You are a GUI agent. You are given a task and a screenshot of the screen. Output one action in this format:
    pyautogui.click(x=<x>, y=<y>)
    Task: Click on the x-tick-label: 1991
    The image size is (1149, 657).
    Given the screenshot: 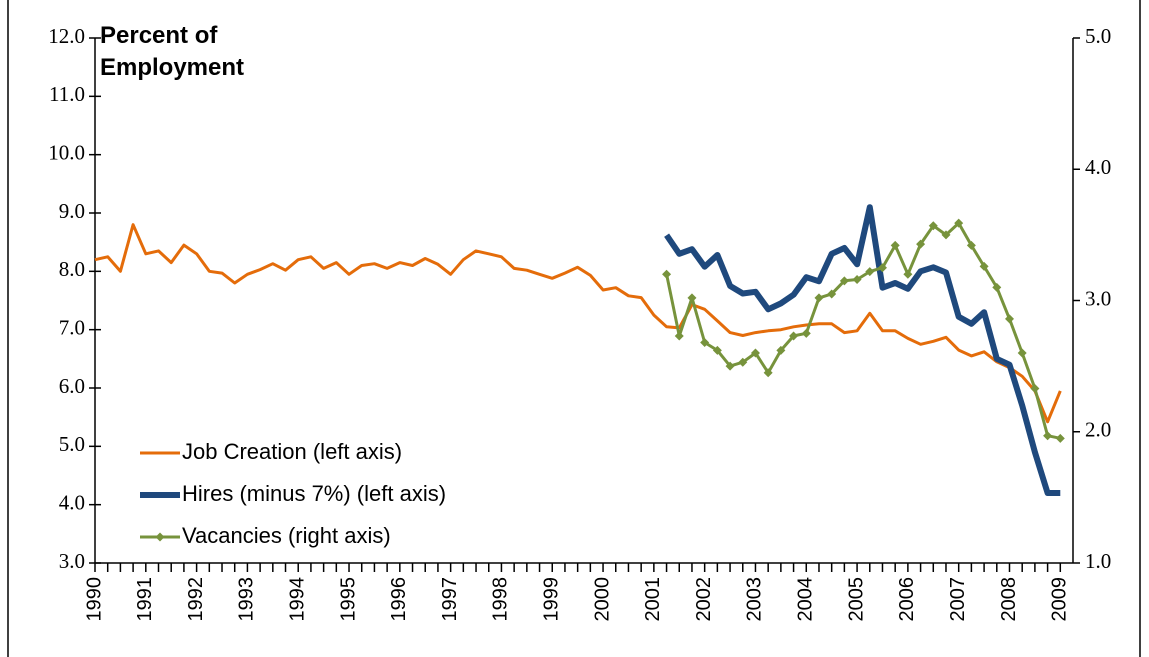 What is the action you would take?
    pyautogui.click(x=145, y=599)
    